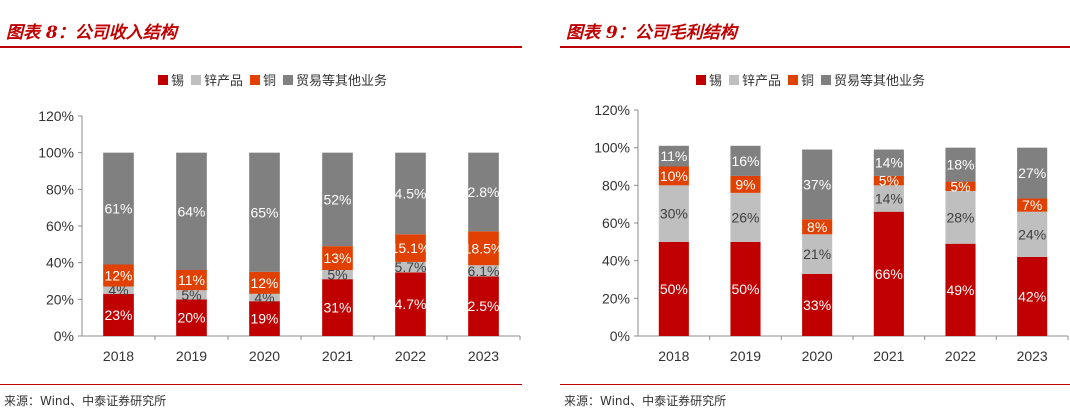  I want to click on data-label: 20%, so click(191, 318).